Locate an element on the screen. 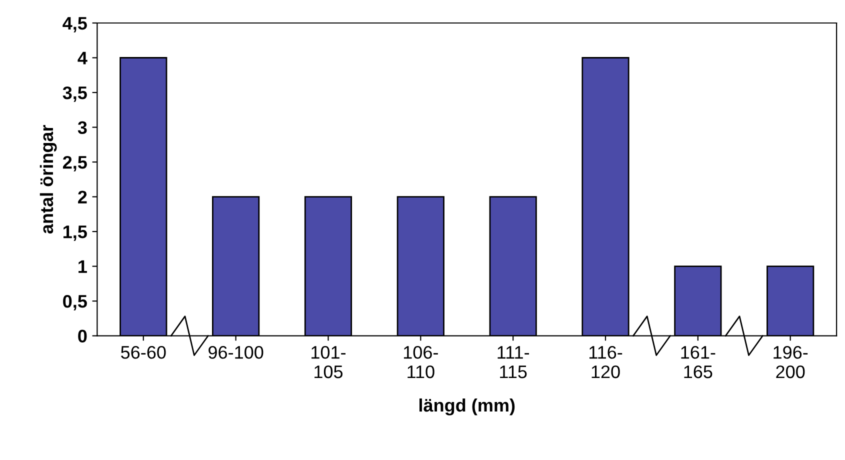  x-axis-title: längd (mm) is located at coordinates (467, 407).